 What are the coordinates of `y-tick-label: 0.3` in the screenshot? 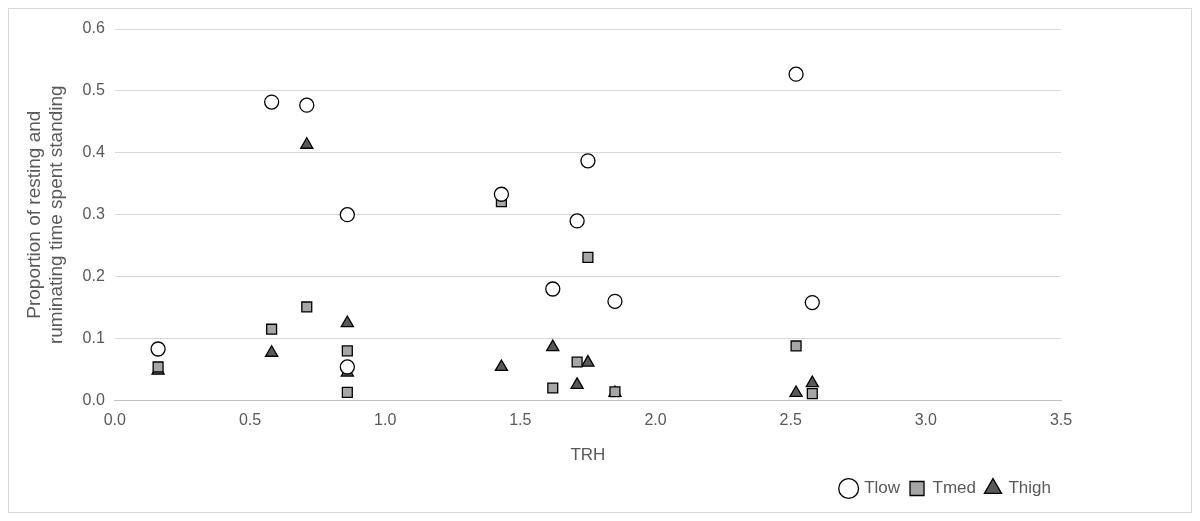 It's located at (93, 214).